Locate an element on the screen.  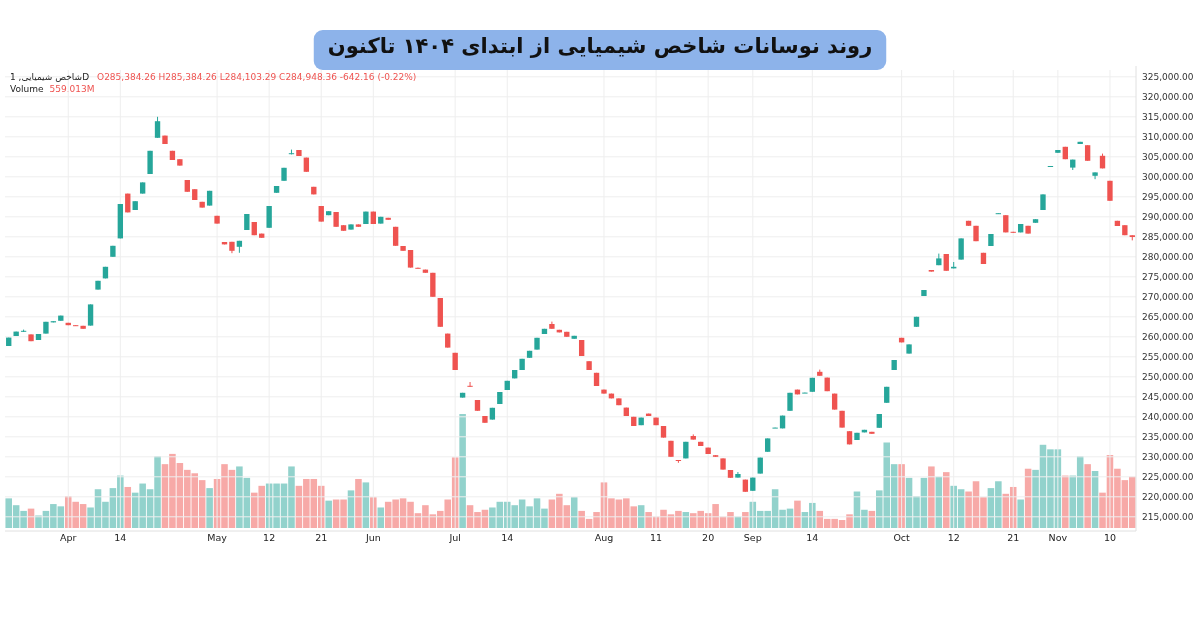
chart-title: روند نوسانات شاخص شیمیایی از ابتدای ۱۴۰۴ تاکنون is located at coordinates (600, 46).